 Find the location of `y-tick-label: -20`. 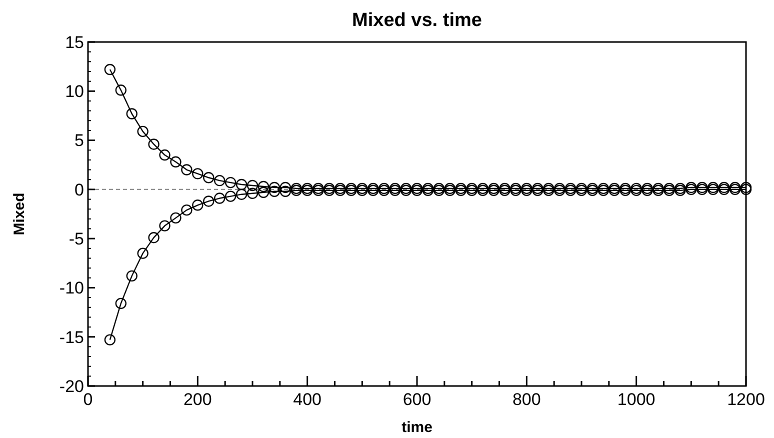

y-tick-label: -20 is located at coordinates (71, 386).